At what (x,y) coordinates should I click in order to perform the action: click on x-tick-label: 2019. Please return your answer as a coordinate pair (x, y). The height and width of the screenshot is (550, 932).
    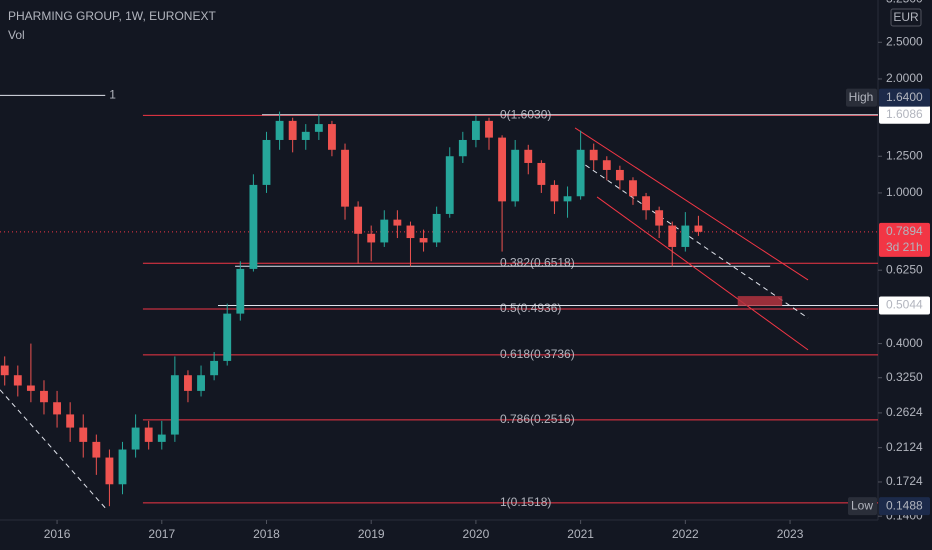
    Looking at the image, I should click on (371, 534).